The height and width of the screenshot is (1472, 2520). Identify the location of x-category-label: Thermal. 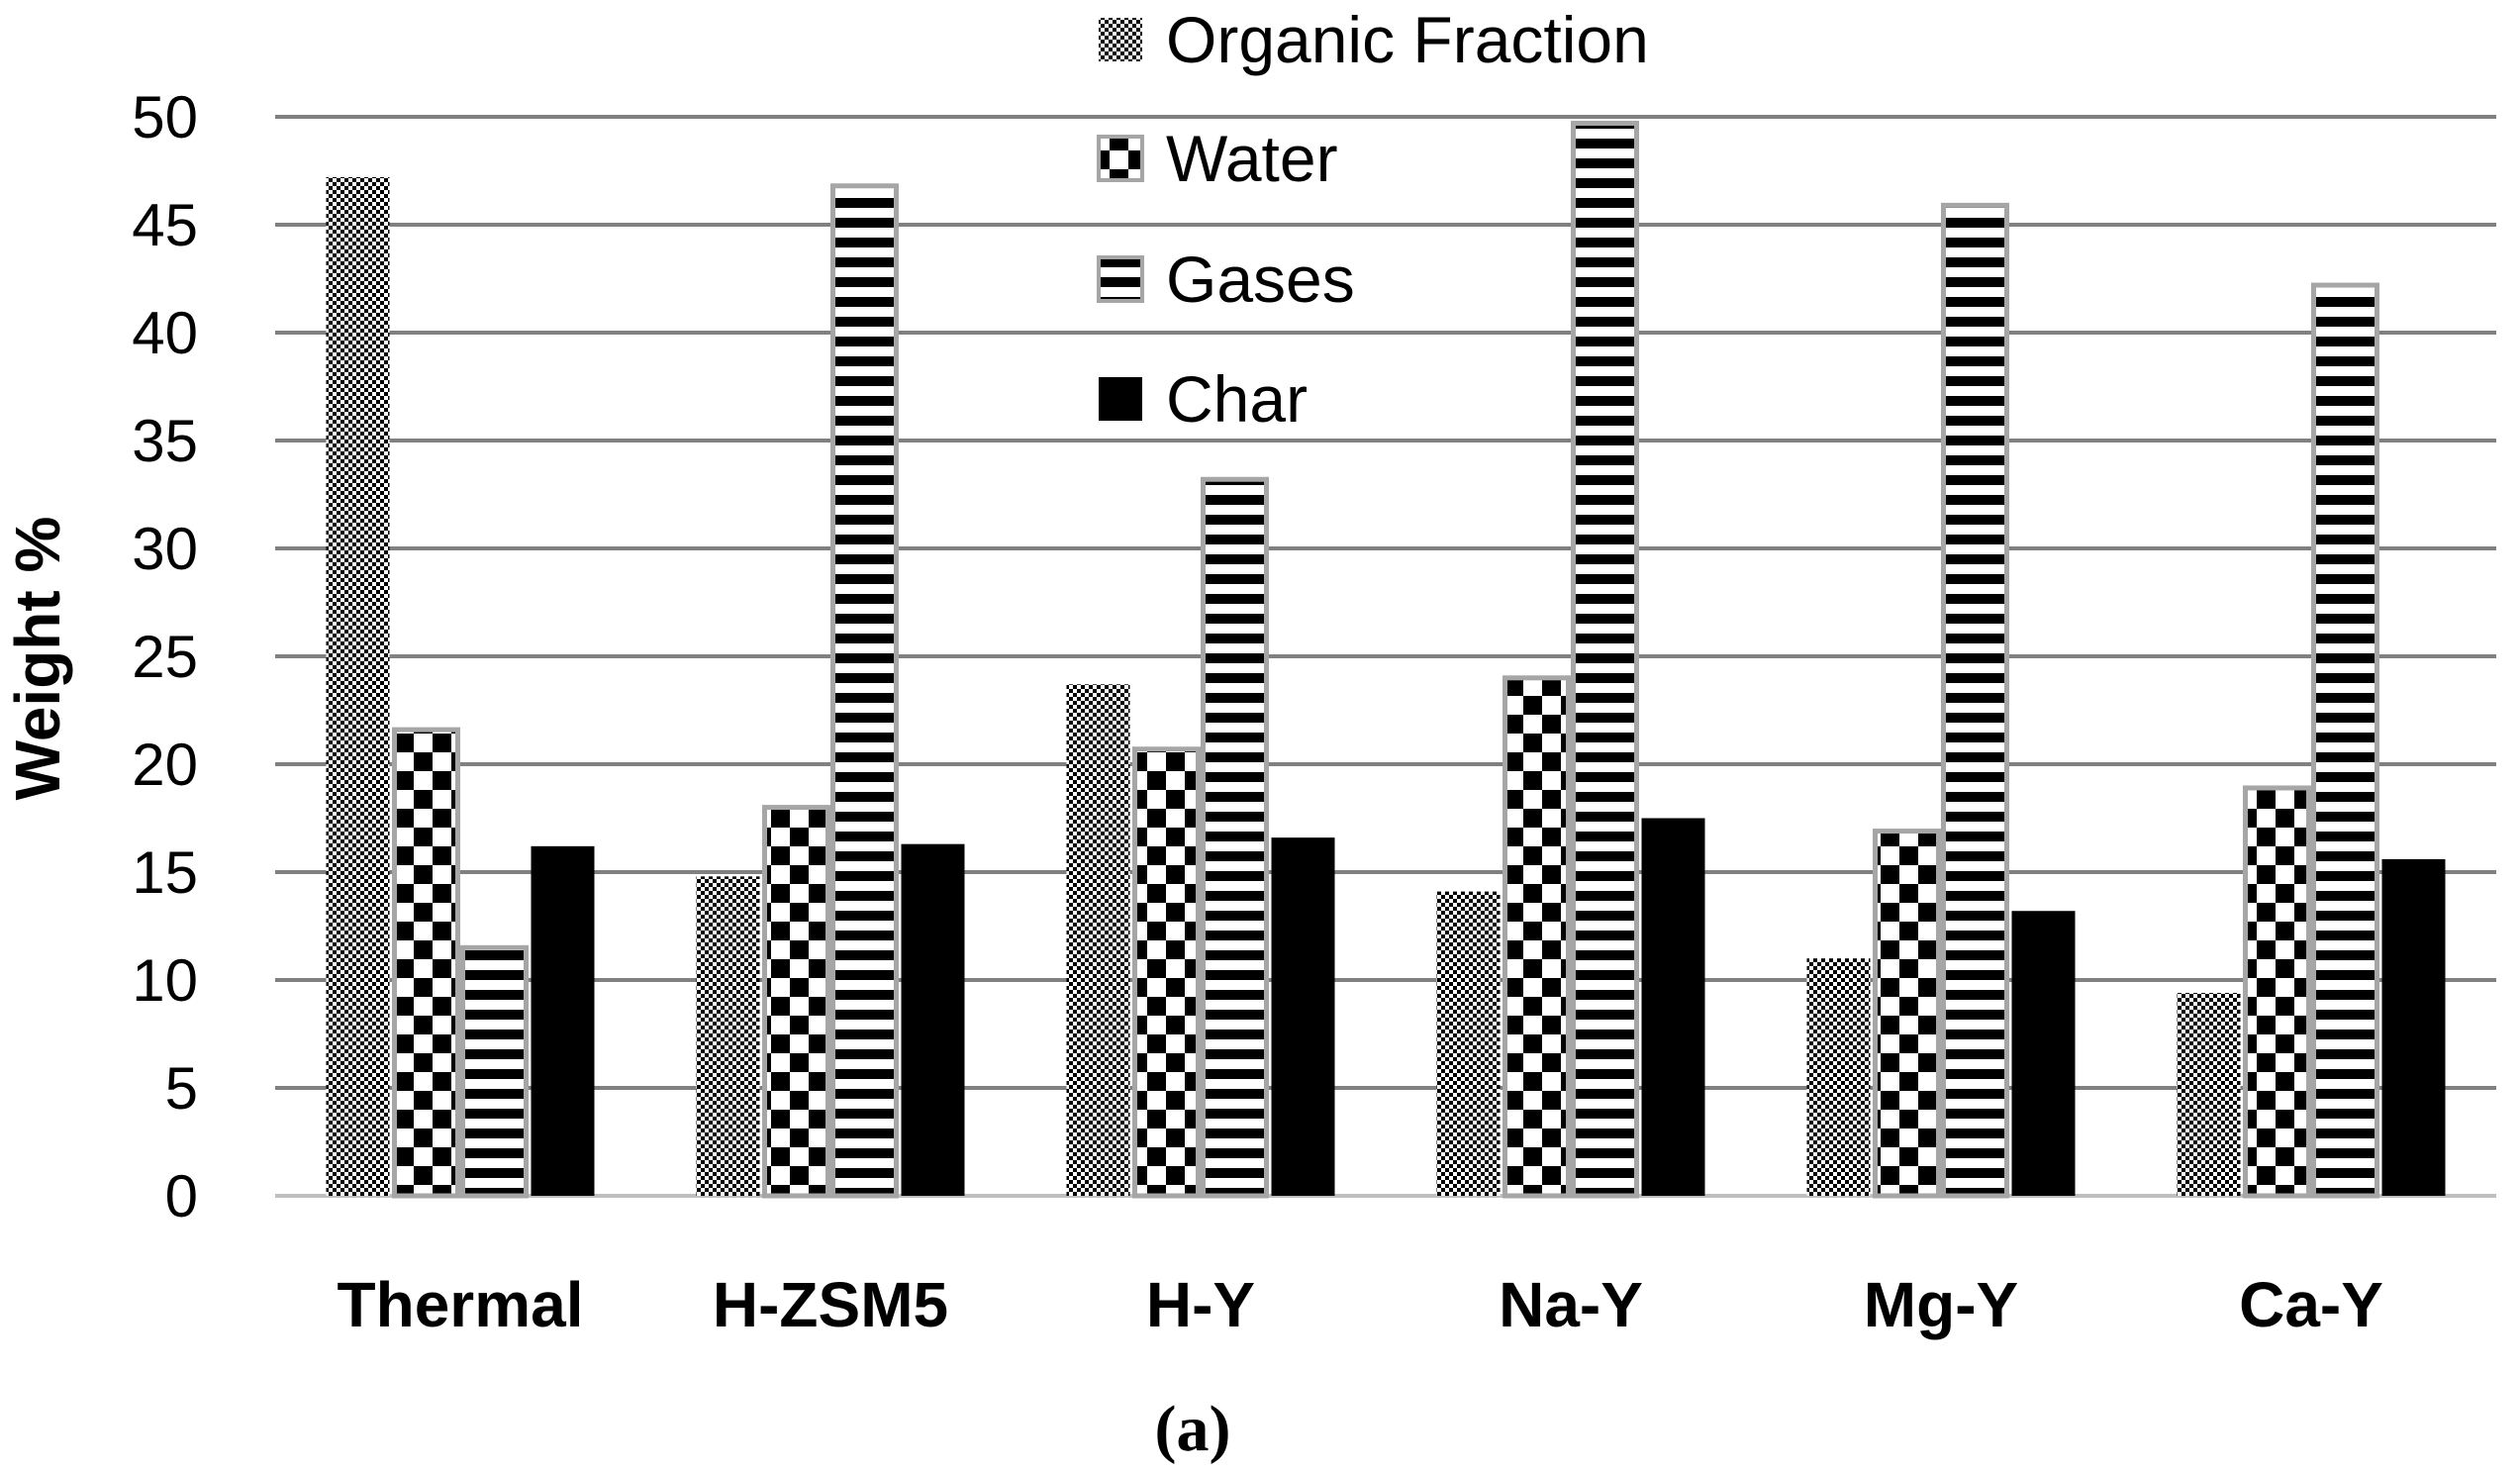
(461, 1305).